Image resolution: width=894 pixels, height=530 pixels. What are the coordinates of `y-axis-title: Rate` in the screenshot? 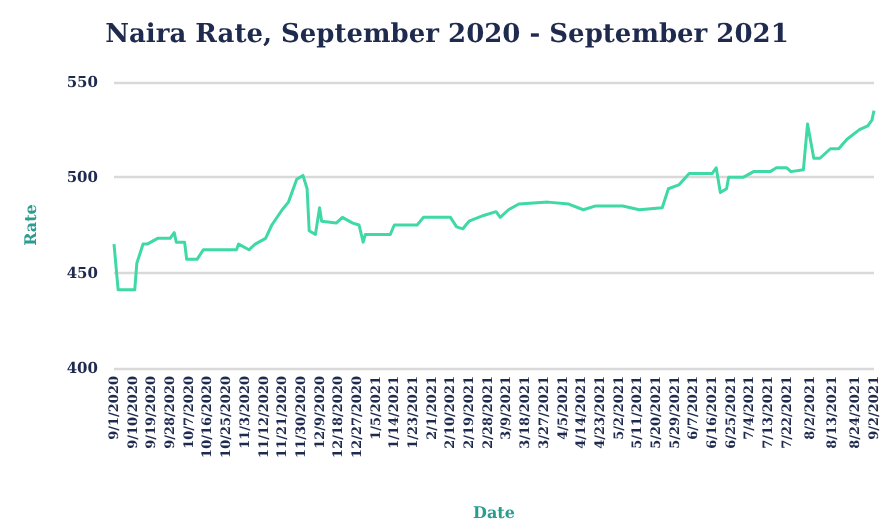 It's located at (30, 225).